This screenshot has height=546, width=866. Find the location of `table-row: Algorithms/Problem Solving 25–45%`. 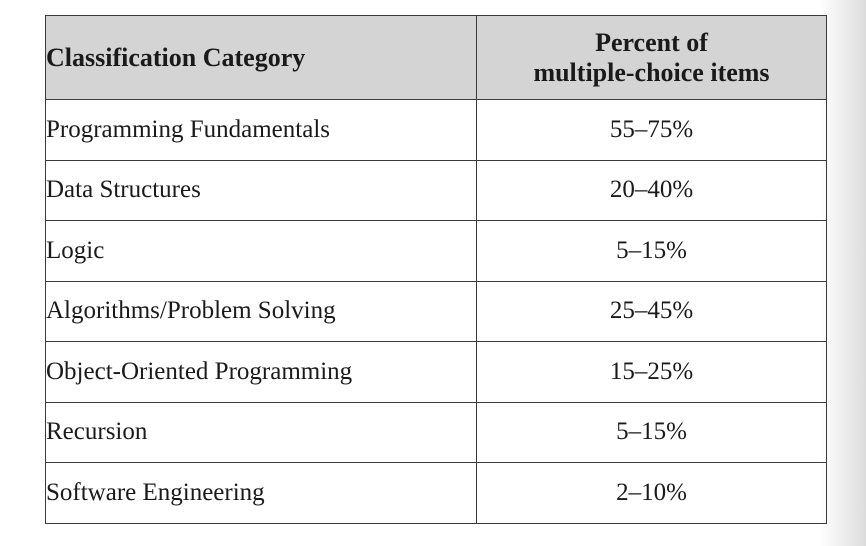

table-row: Algorithms/Problem Solving 25–45% is located at coordinates (436, 311).